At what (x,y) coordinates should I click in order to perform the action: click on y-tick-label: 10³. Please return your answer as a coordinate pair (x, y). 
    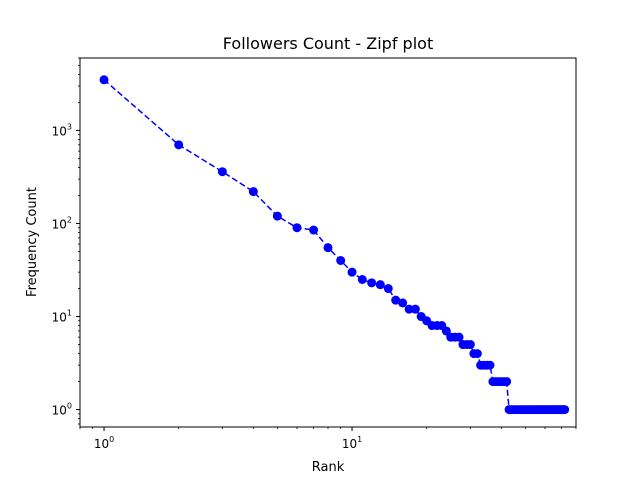
    Looking at the image, I should click on (62, 130).